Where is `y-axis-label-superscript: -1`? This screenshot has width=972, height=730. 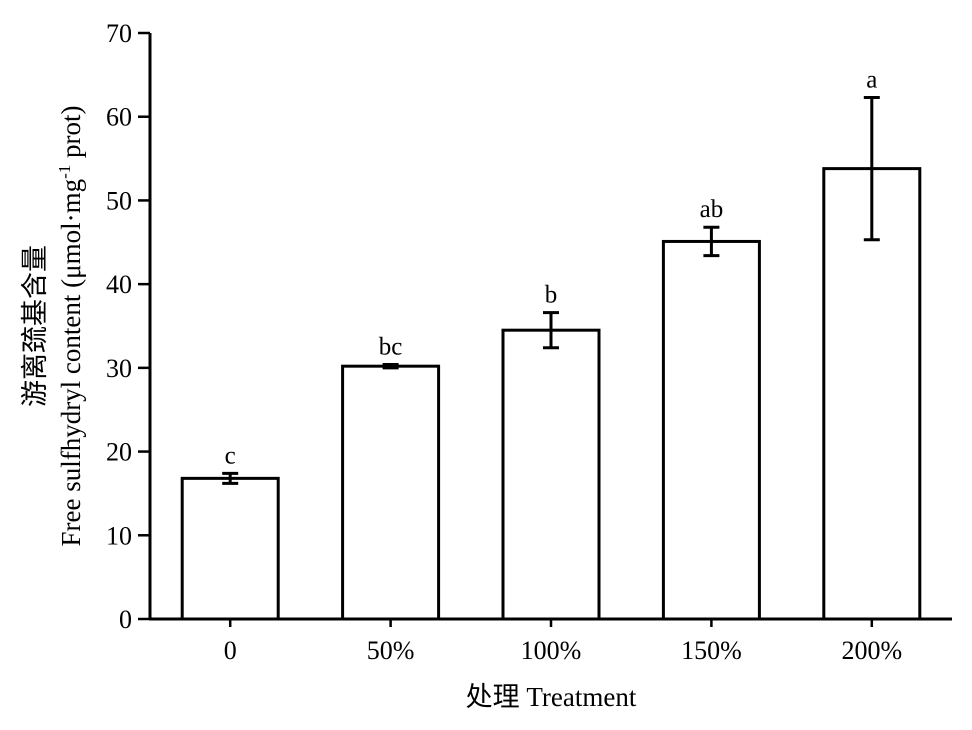 y-axis-label-superscript: -1 is located at coordinates (64, 172).